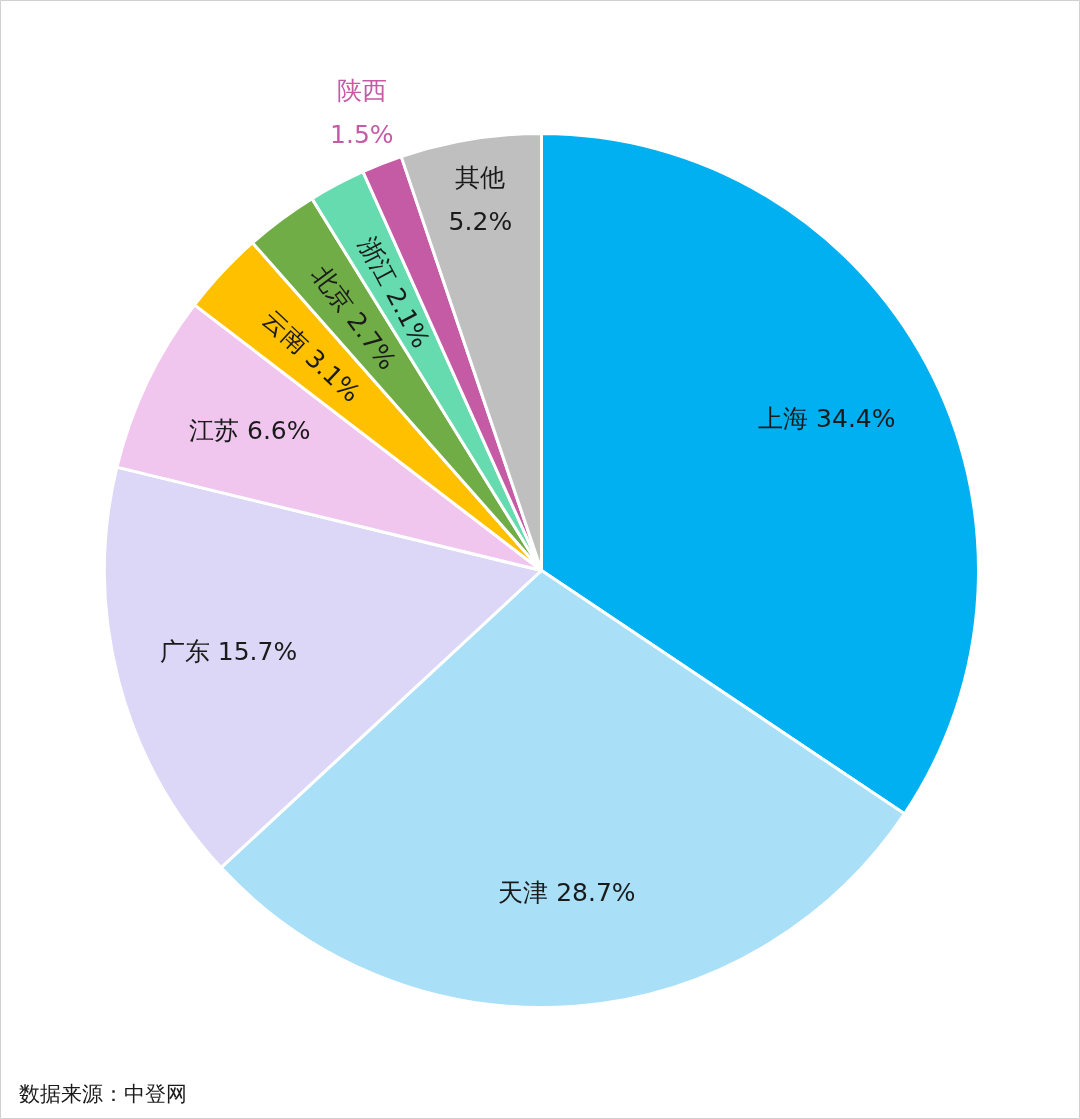 The image size is (1080, 1119). I want to click on slice-label: 广东 15.7%, so click(228, 652).